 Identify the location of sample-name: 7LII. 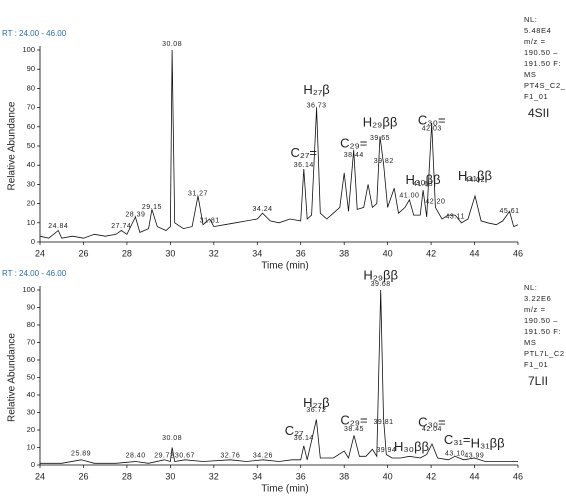
(538, 381).